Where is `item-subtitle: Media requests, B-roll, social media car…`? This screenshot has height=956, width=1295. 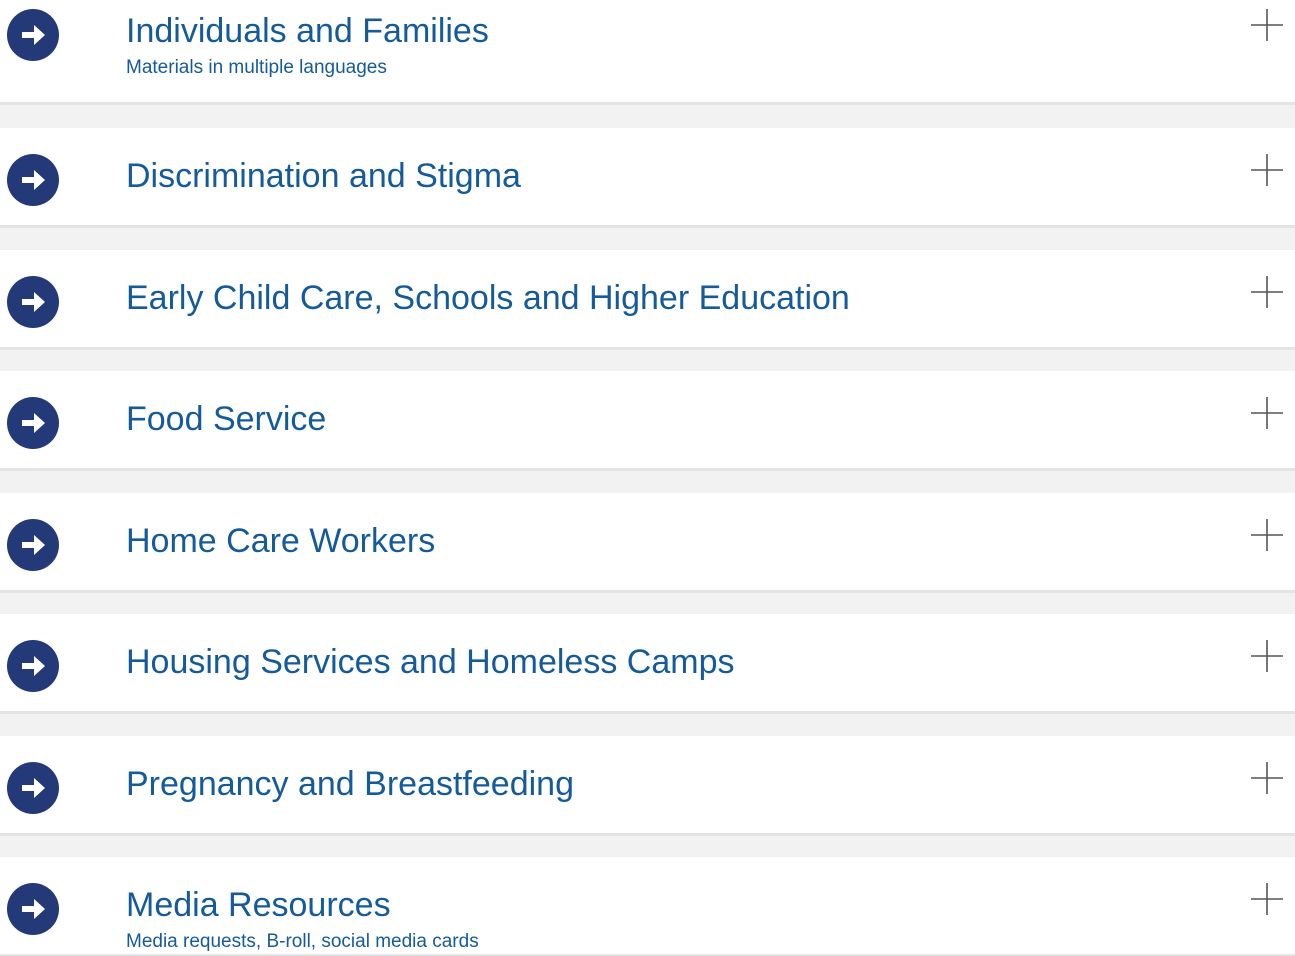
item-subtitle: Media requests, B-roll, social media car… is located at coordinates (302, 941).